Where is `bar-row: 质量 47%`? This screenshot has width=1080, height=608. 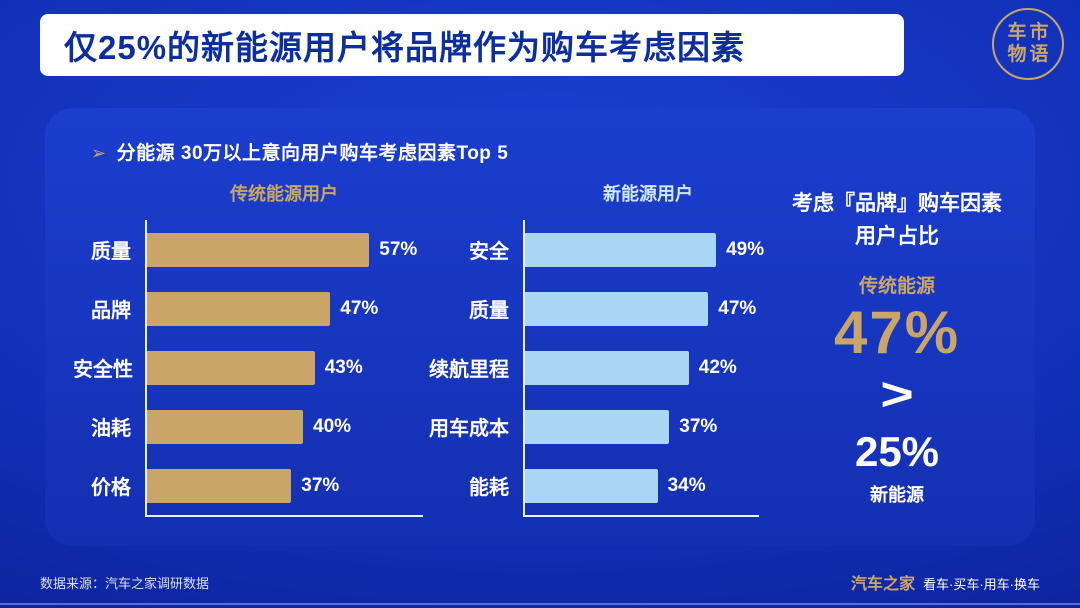 bar-row: 质量 47% is located at coordinates (598, 308).